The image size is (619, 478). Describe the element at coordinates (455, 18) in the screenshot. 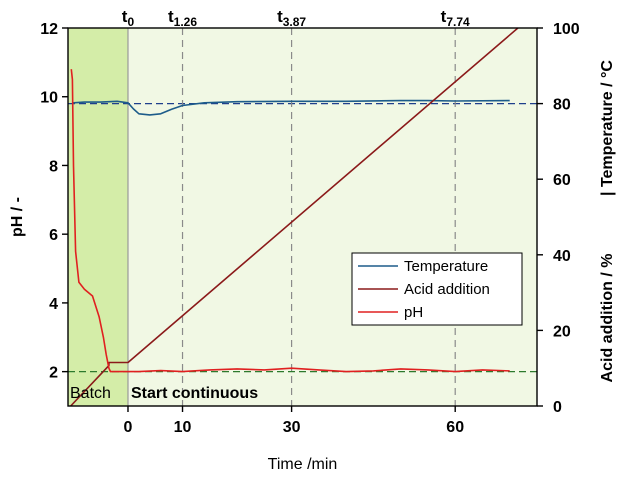

I see `time-marker-label-3: t7.74` at that location.